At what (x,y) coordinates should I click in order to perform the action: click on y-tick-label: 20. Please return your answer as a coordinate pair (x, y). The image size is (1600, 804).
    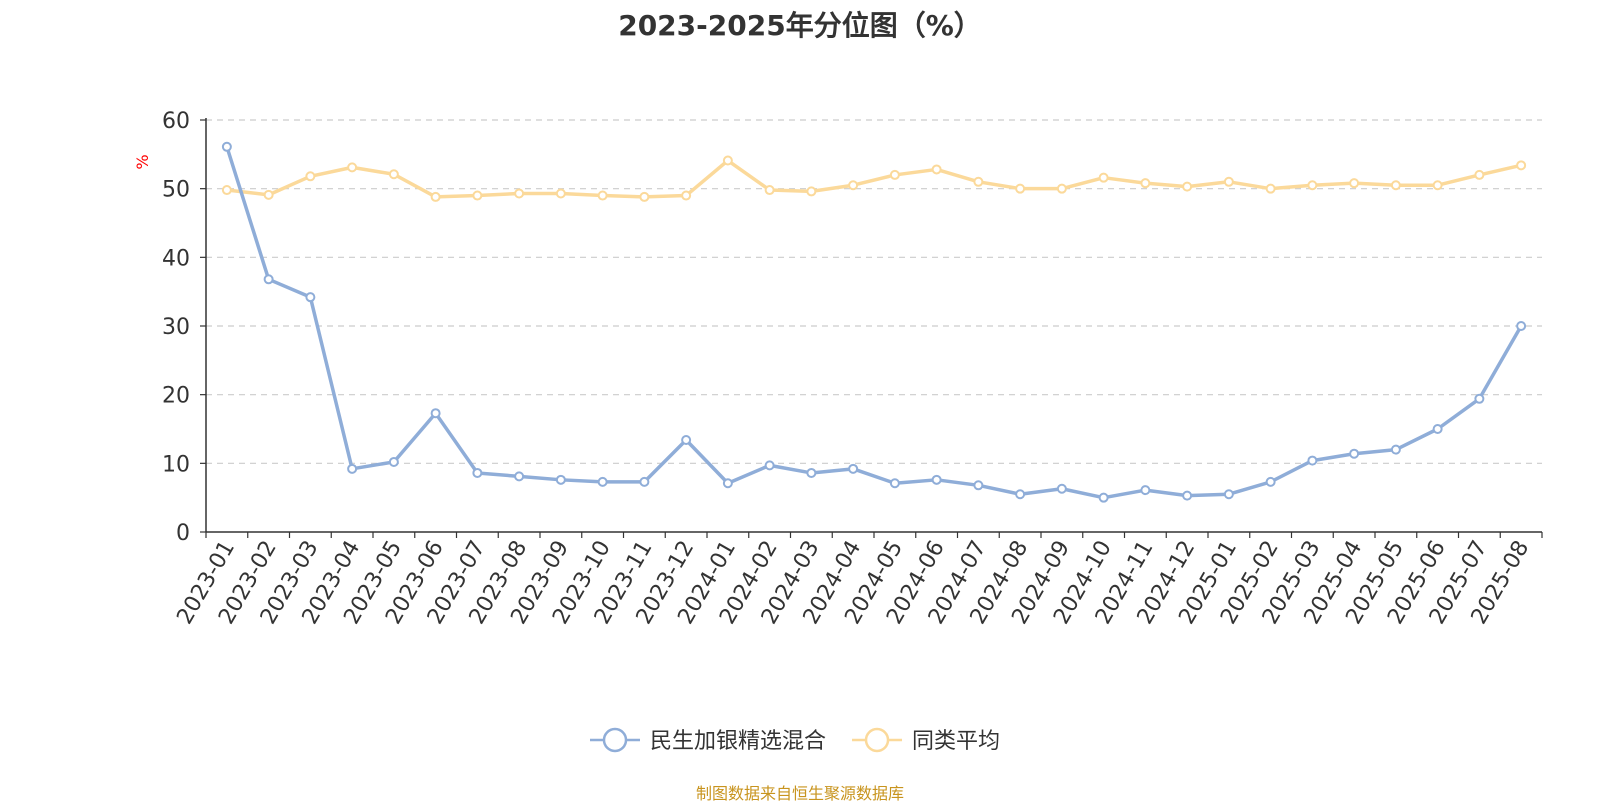
    Looking at the image, I should click on (176, 396).